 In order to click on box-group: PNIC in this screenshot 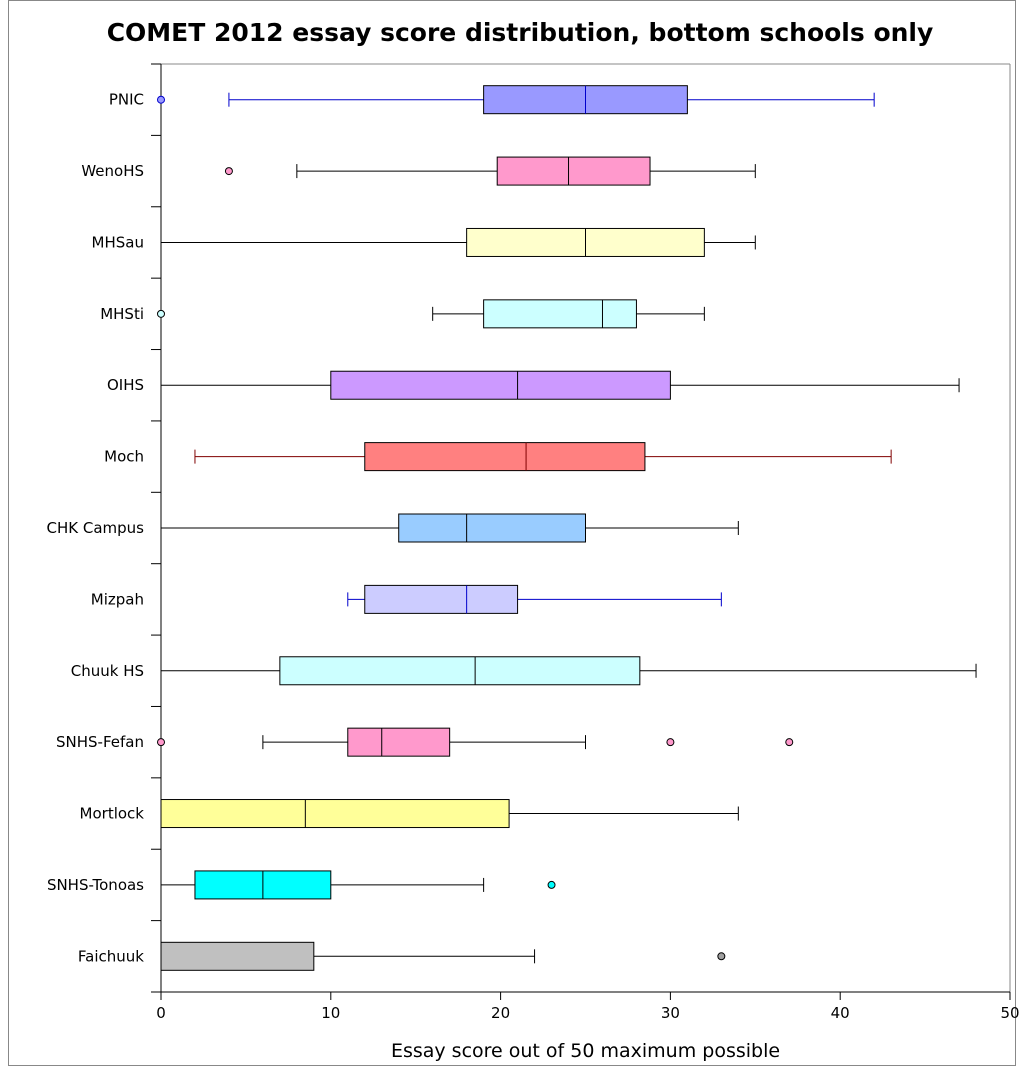, I will do `click(492, 100)`.